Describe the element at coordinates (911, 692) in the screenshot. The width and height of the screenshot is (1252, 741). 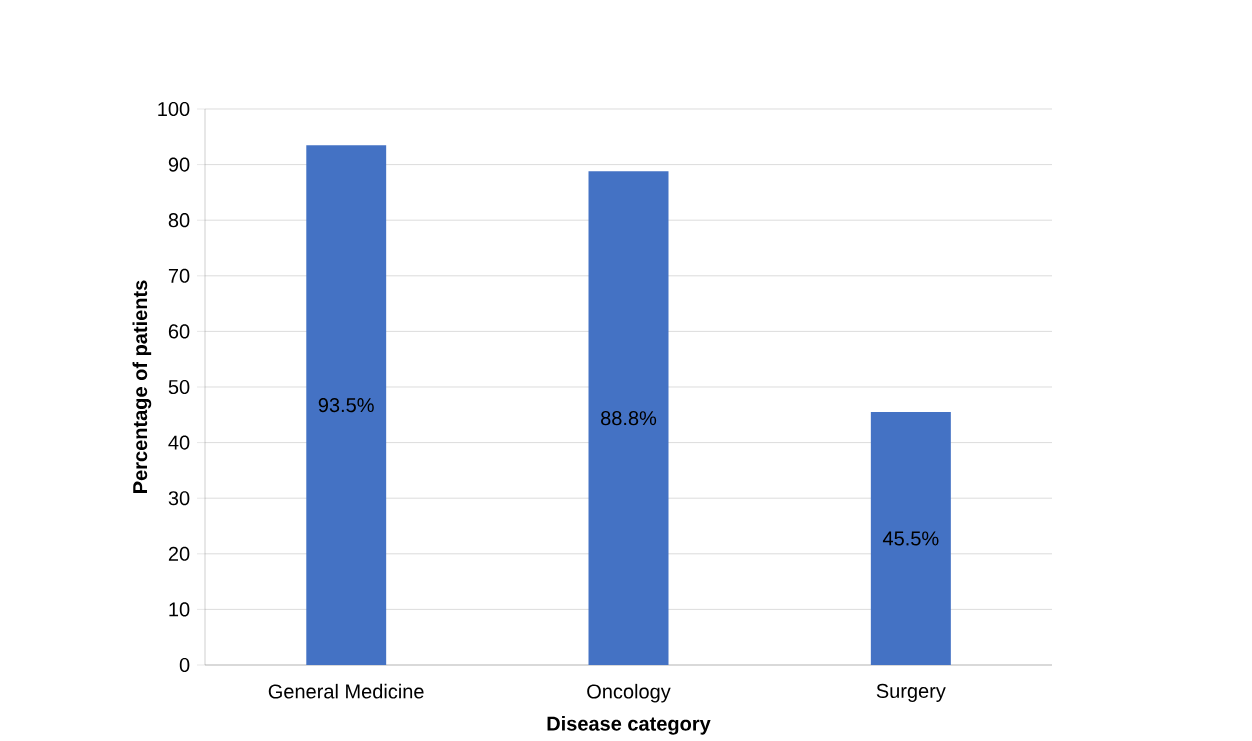
I see `x-tick-label: Surgery` at that location.